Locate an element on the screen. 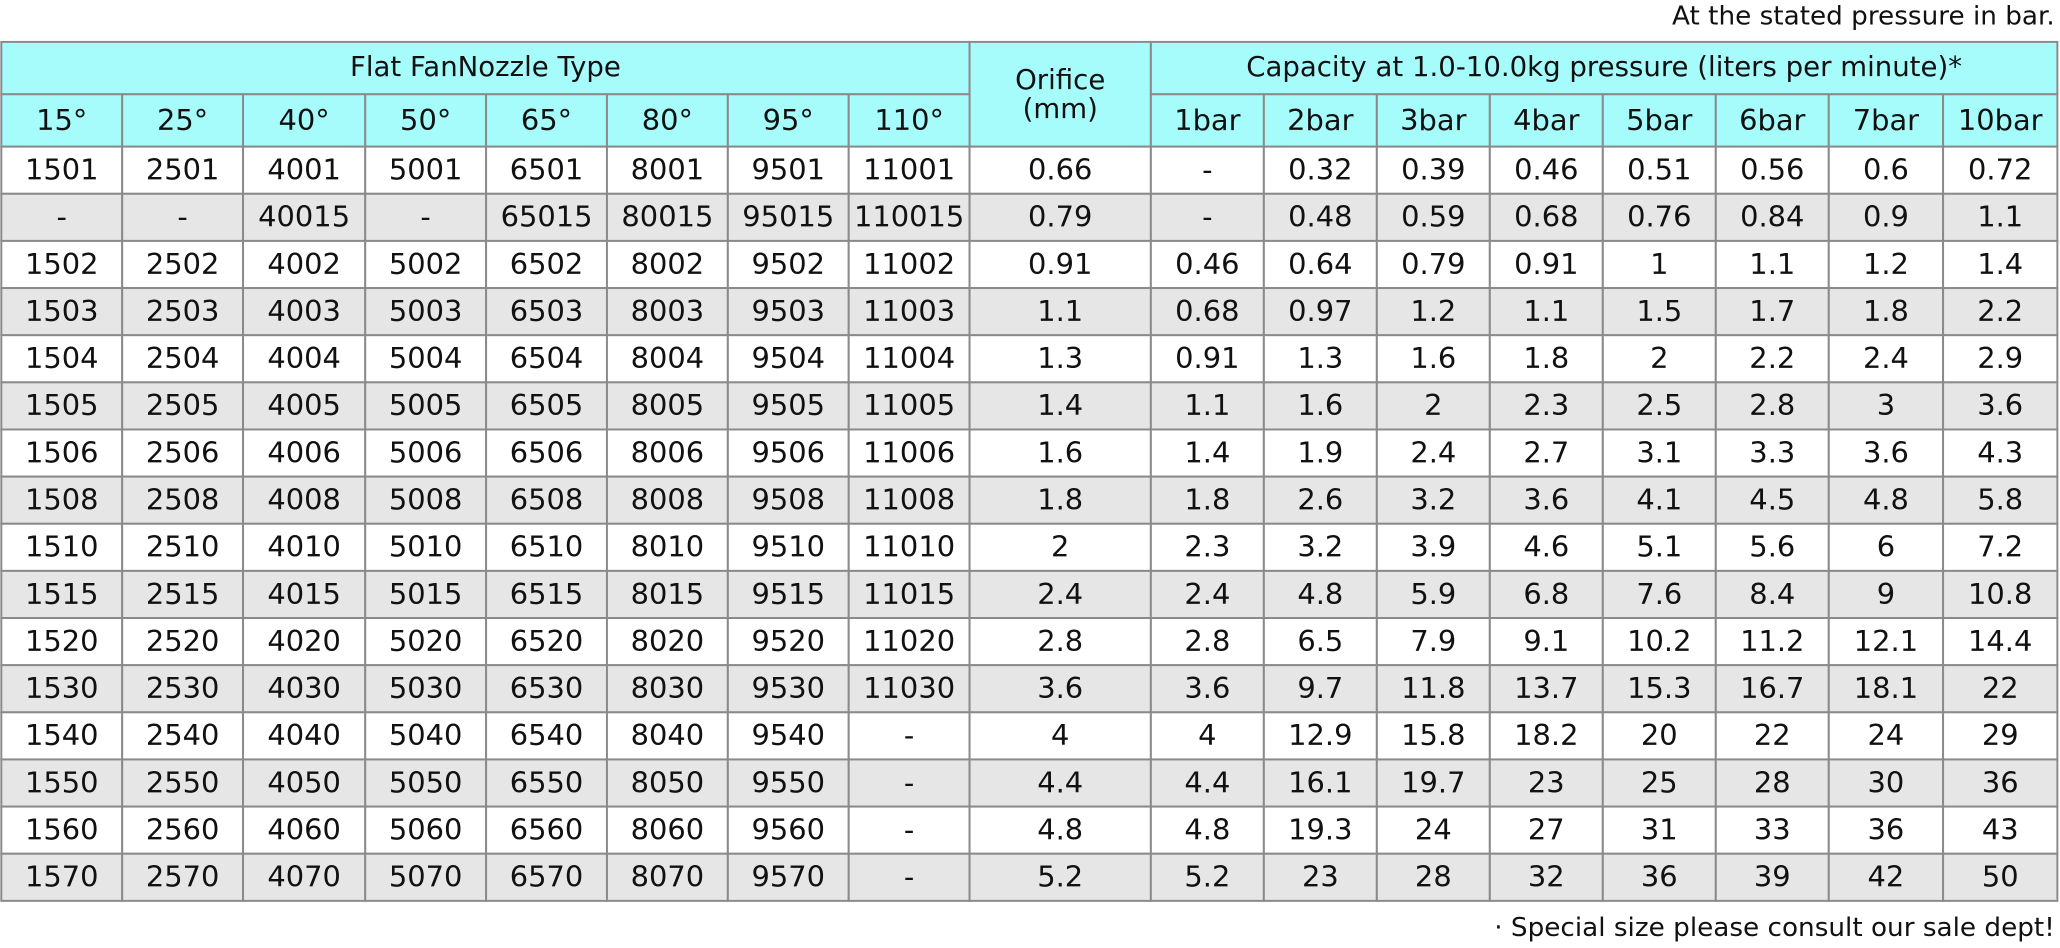 This screenshot has width=2060, height=948. cell-text: 65015 is located at coordinates (547, 217).